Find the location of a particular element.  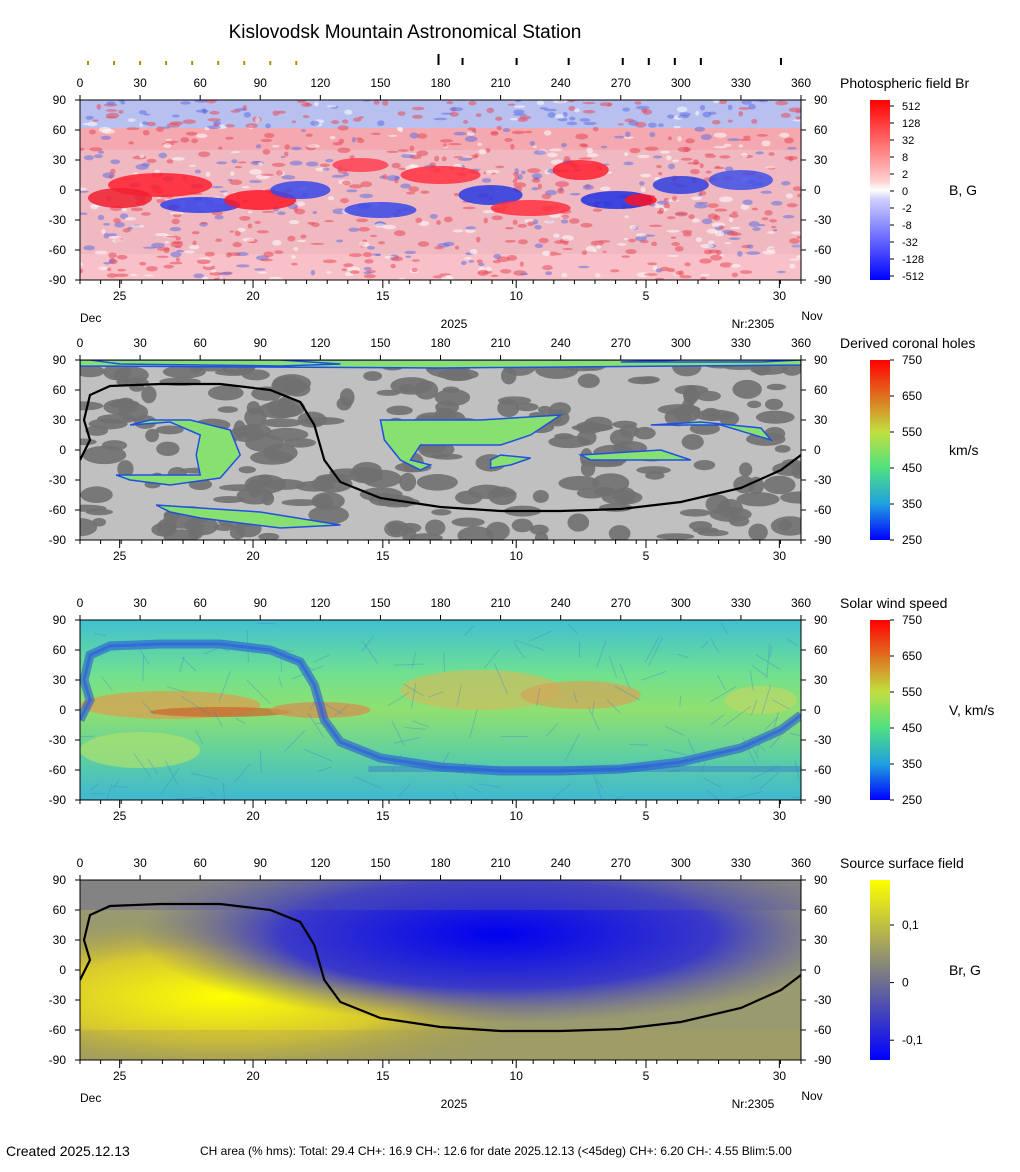

date-tick-label: 25 is located at coordinates (120, 296).